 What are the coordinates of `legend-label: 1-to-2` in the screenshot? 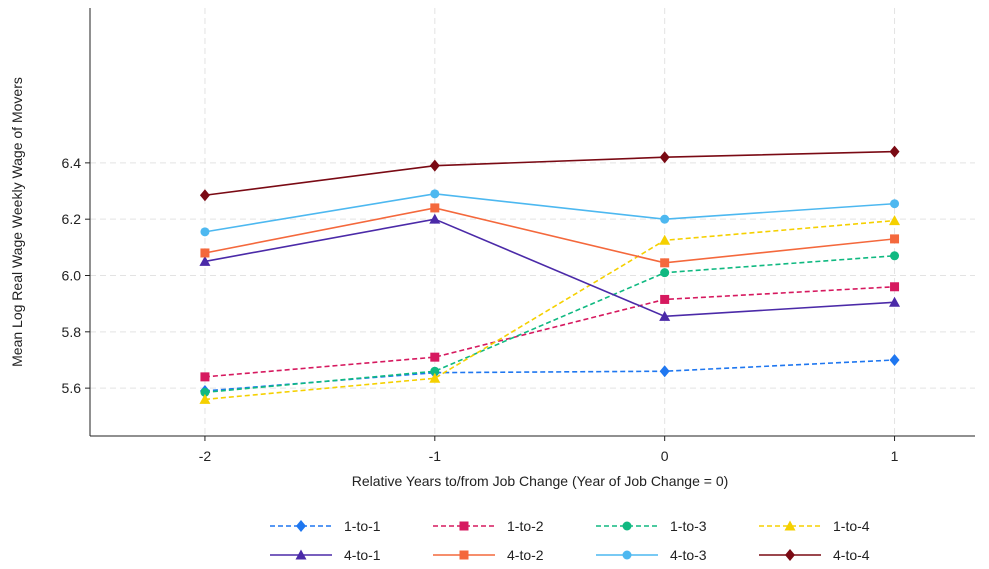 It's located at (525, 526).